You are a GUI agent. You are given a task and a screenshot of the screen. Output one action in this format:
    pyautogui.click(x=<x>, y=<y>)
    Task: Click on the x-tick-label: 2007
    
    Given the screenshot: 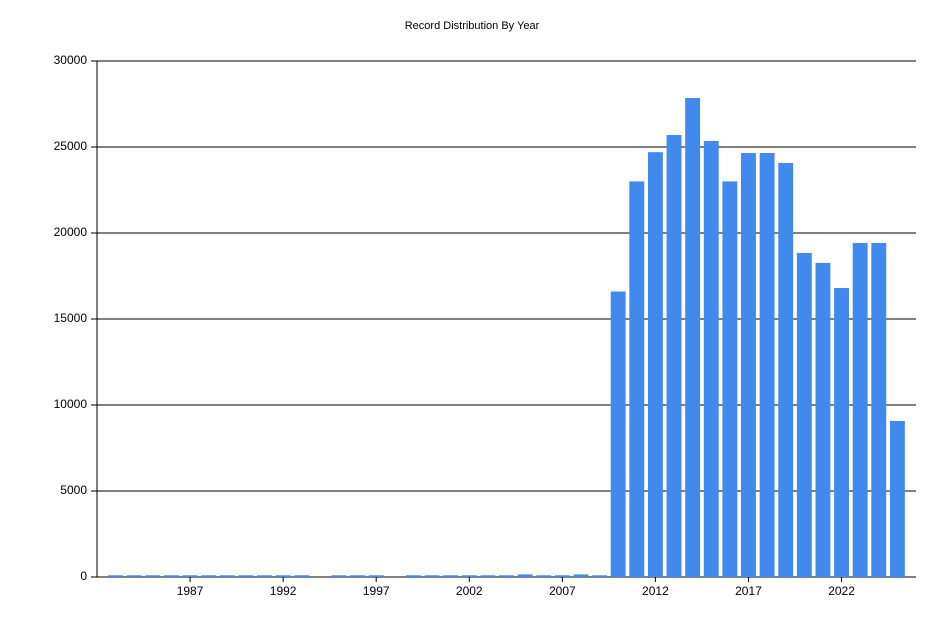 What is the action you would take?
    pyautogui.click(x=562, y=591)
    